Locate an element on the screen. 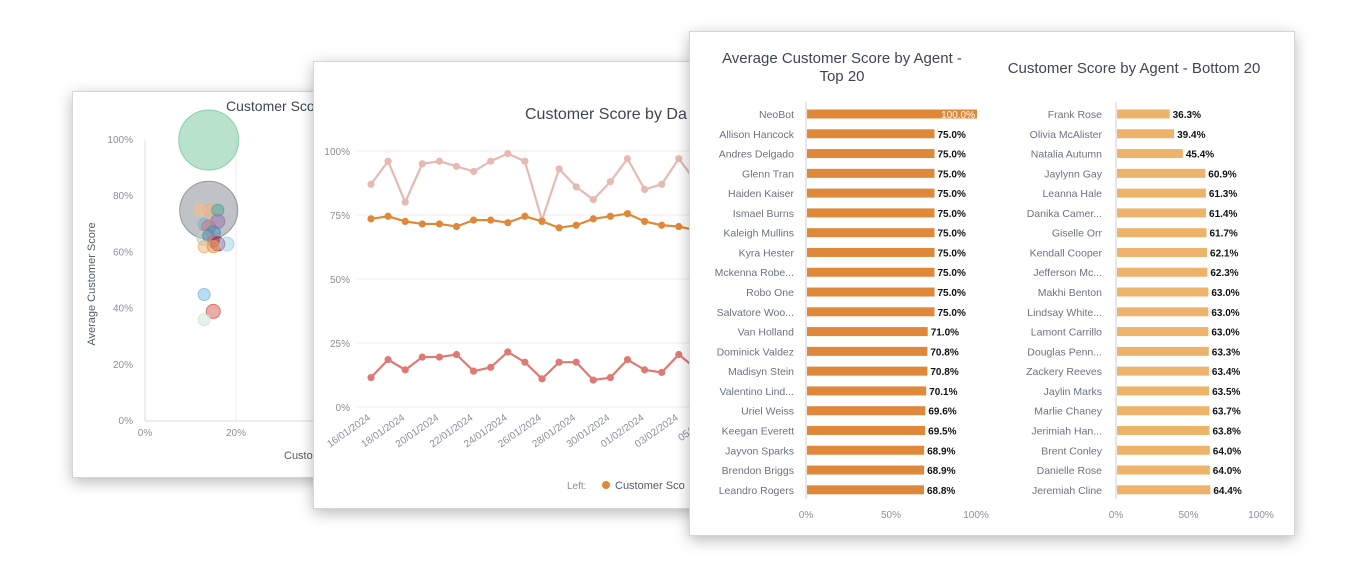 Image resolution: width=1366 pixels, height=567 pixels. top20-chart-title-line1: Average Customer Score by Agent - is located at coordinates (842, 58).